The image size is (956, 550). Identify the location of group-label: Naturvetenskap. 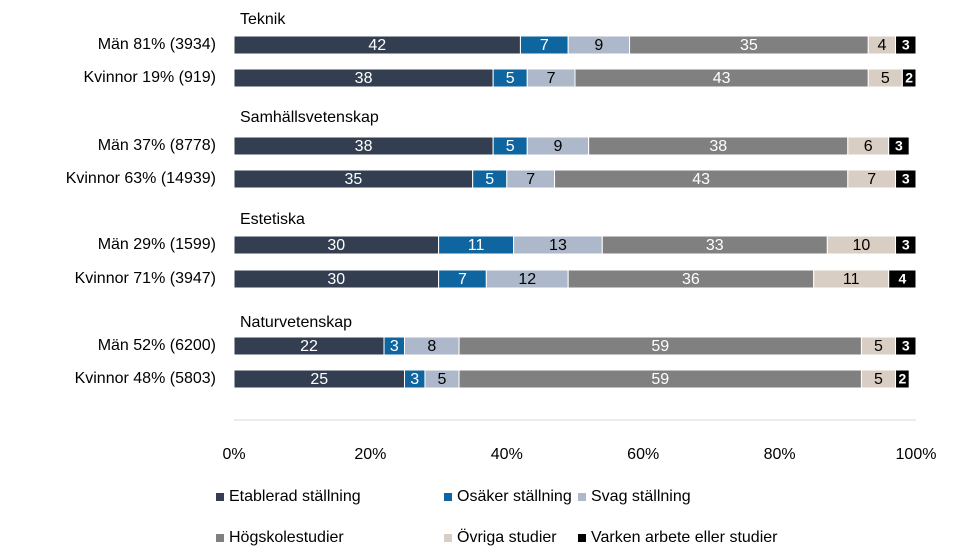
(296, 322).